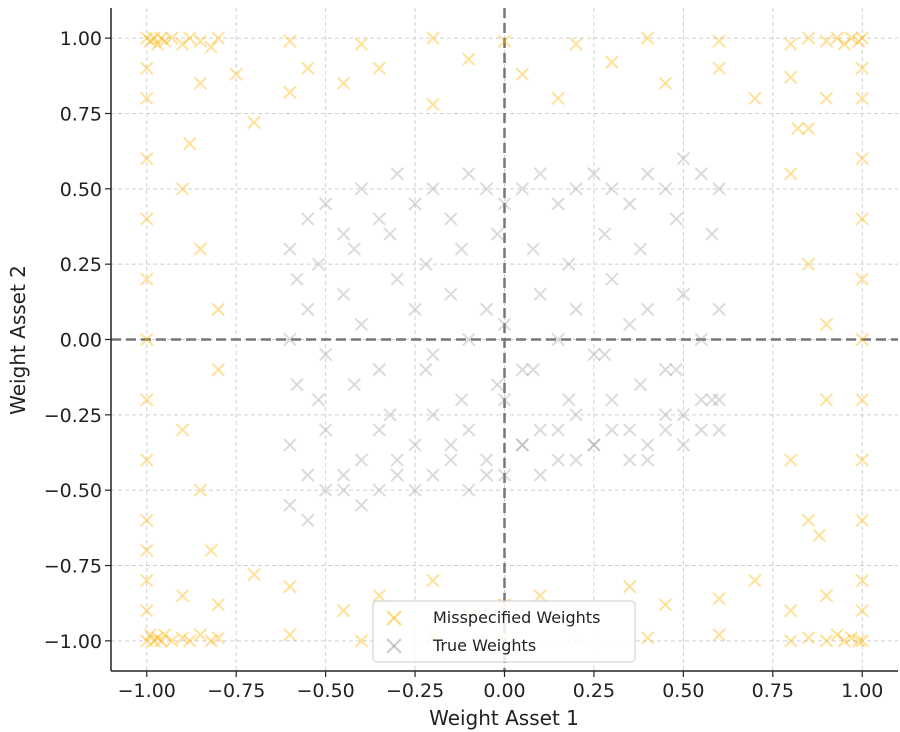 Image resolution: width=900 pixels, height=732 pixels. What do you see at coordinates (862, 691) in the screenshot?
I see `x-tick-label: 1.00` at bounding box center [862, 691].